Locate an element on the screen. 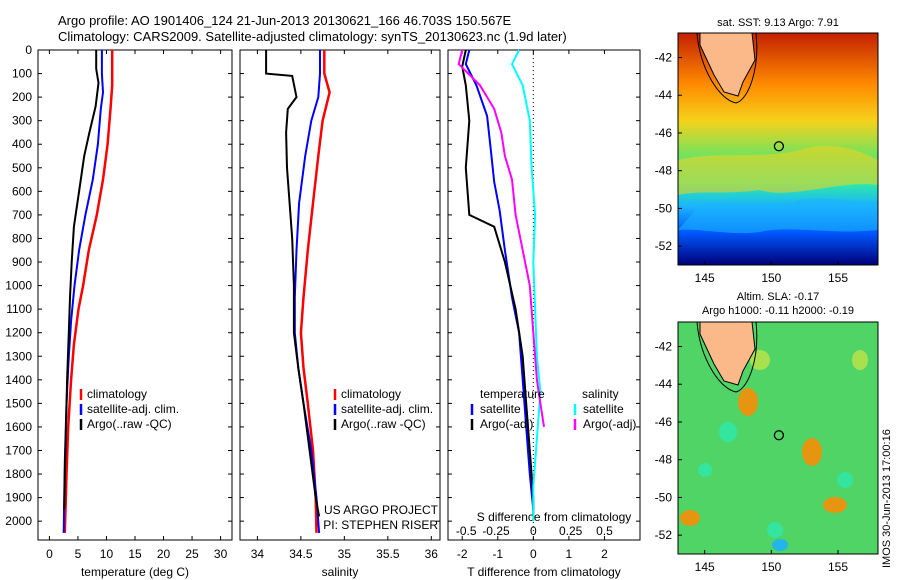  x-tick-label: 5 is located at coordinates (78, 554).